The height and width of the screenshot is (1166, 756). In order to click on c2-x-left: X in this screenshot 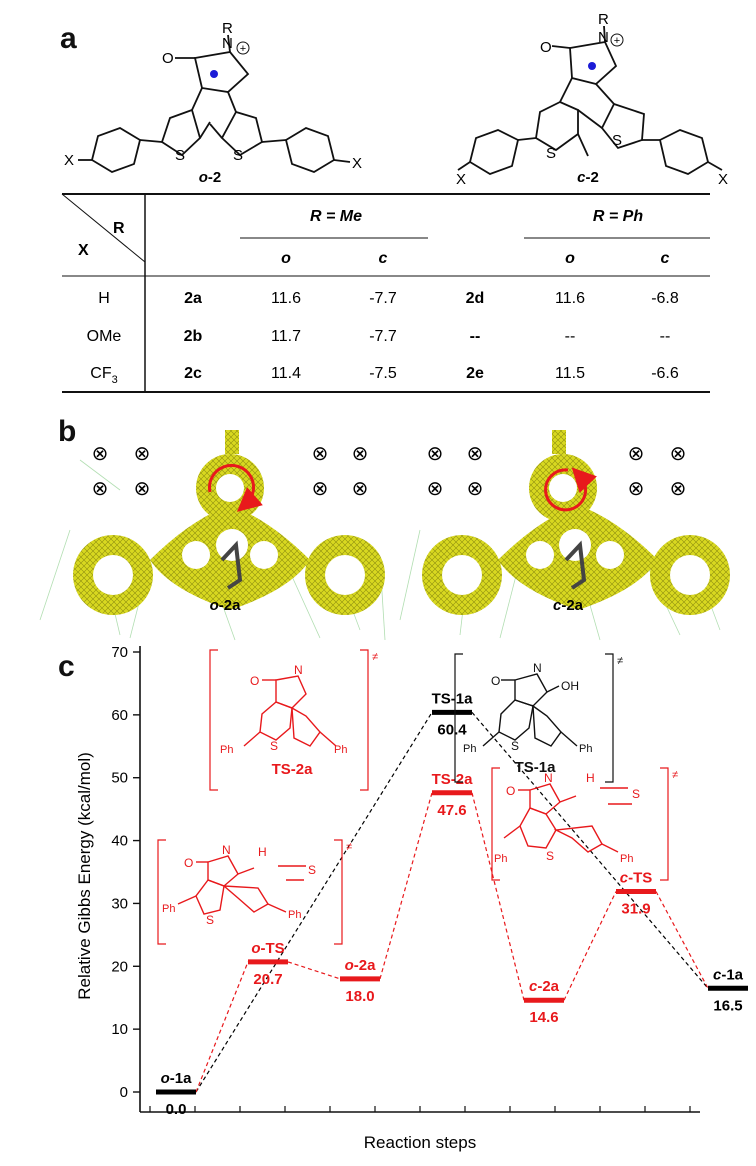, I will do `click(461, 179)`.